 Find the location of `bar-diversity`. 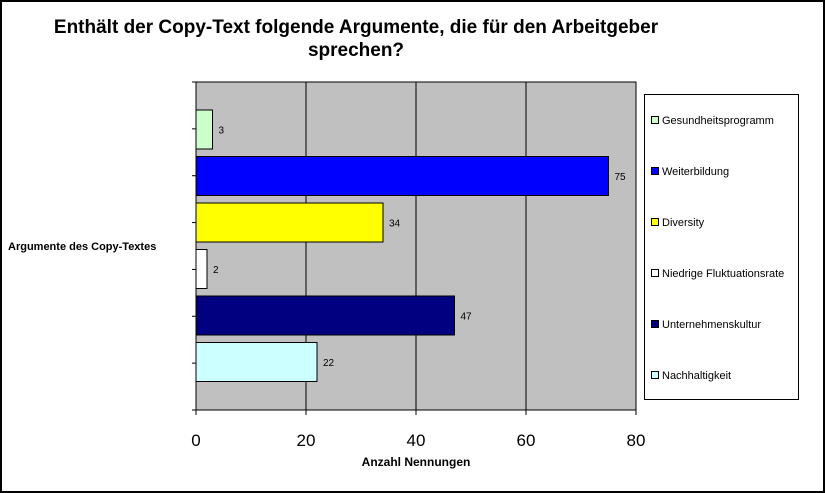

bar-diversity is located at coordinates (289, 222).